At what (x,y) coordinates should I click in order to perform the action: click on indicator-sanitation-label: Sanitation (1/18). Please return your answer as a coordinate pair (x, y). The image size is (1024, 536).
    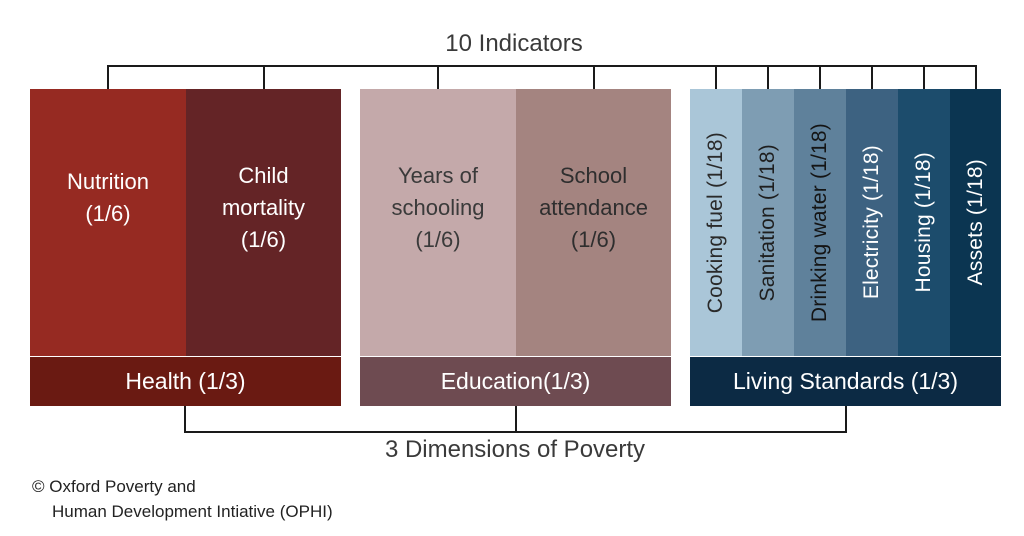
    Looking at the image, I should click on (767, 222).